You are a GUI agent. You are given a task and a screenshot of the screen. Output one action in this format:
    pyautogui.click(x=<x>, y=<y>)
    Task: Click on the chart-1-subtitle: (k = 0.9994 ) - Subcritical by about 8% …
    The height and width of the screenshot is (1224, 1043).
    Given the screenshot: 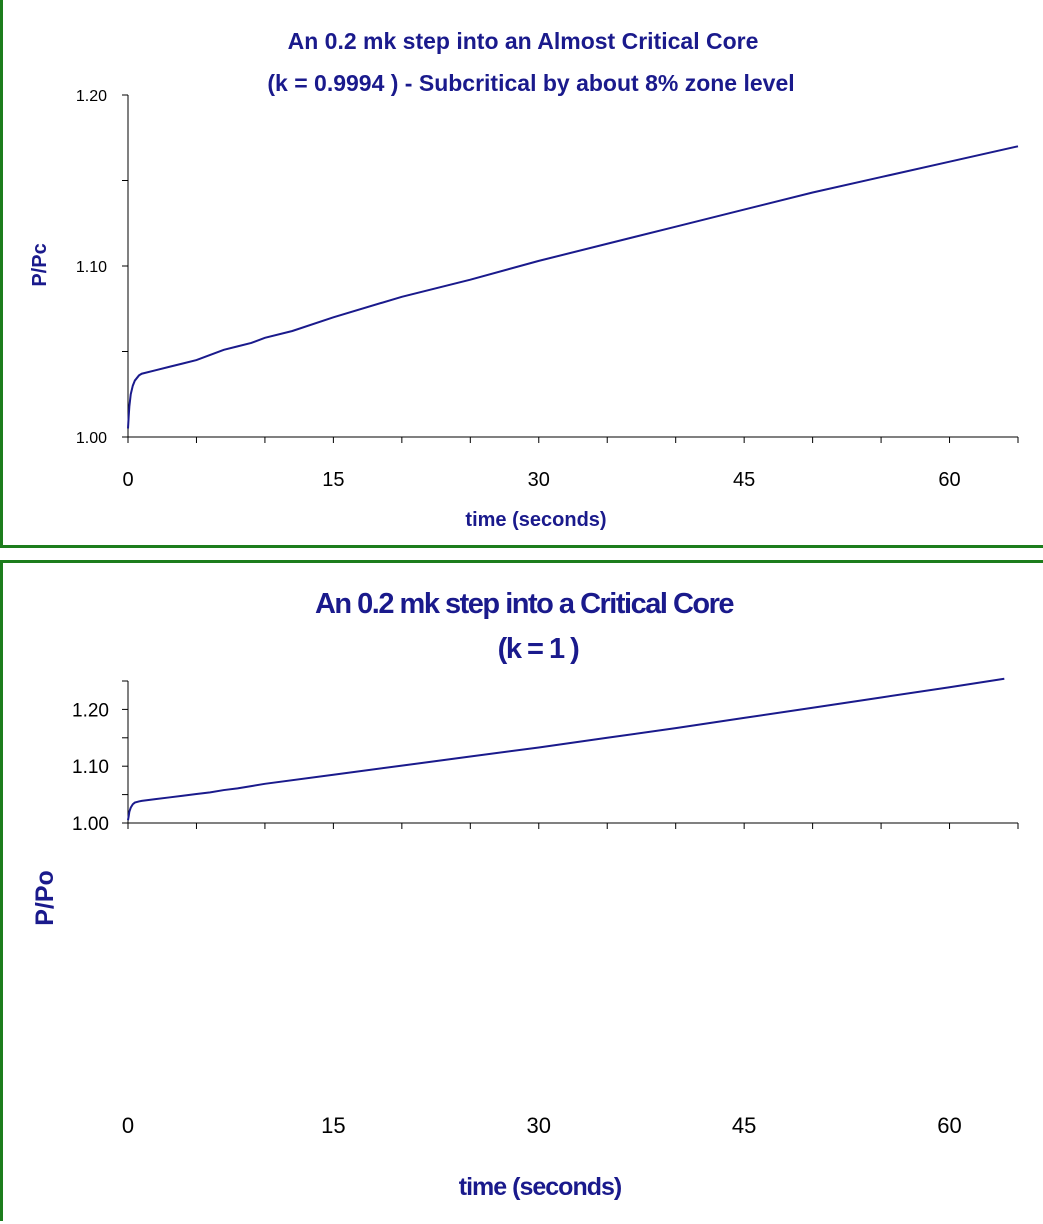 What is the action you would take?
    pyautogui.click(x=530, y=83)
    